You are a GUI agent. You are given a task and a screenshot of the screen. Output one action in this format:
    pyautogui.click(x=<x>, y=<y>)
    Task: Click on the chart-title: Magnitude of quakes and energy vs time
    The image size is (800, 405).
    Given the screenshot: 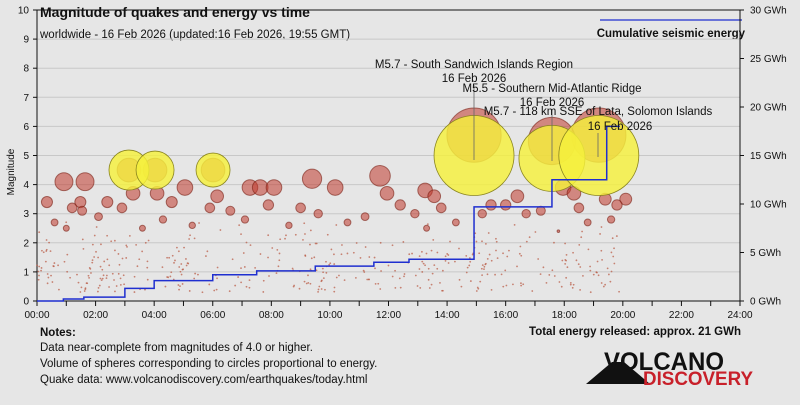 What is the action you would take?
    pyautogui.click(x=175, y=12)
    